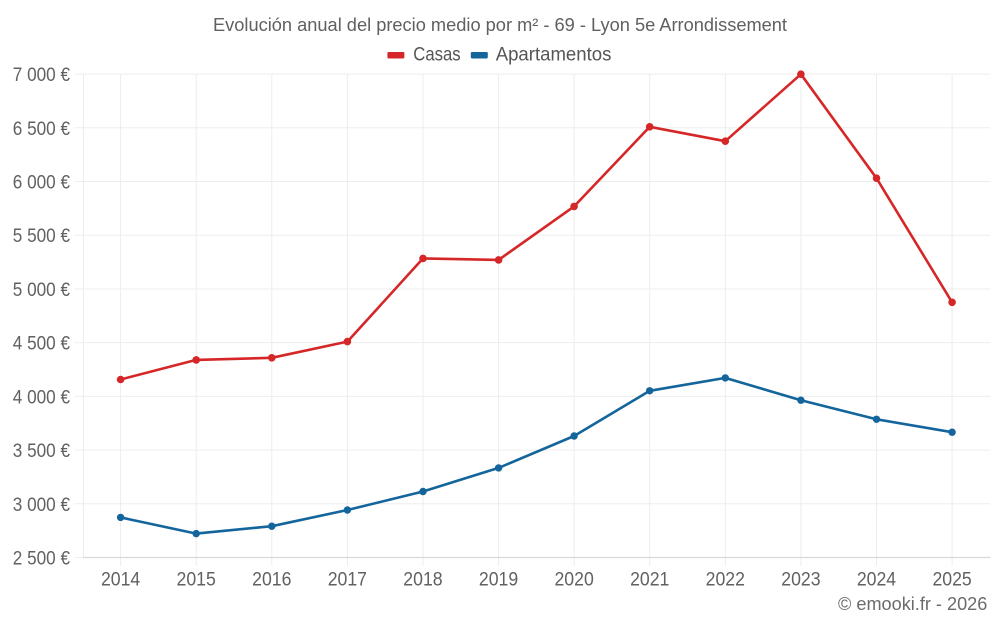 The height and width of the screenshot is (625, 1000). I want to click on svg-text: Apartamentos, so click(554, 55).